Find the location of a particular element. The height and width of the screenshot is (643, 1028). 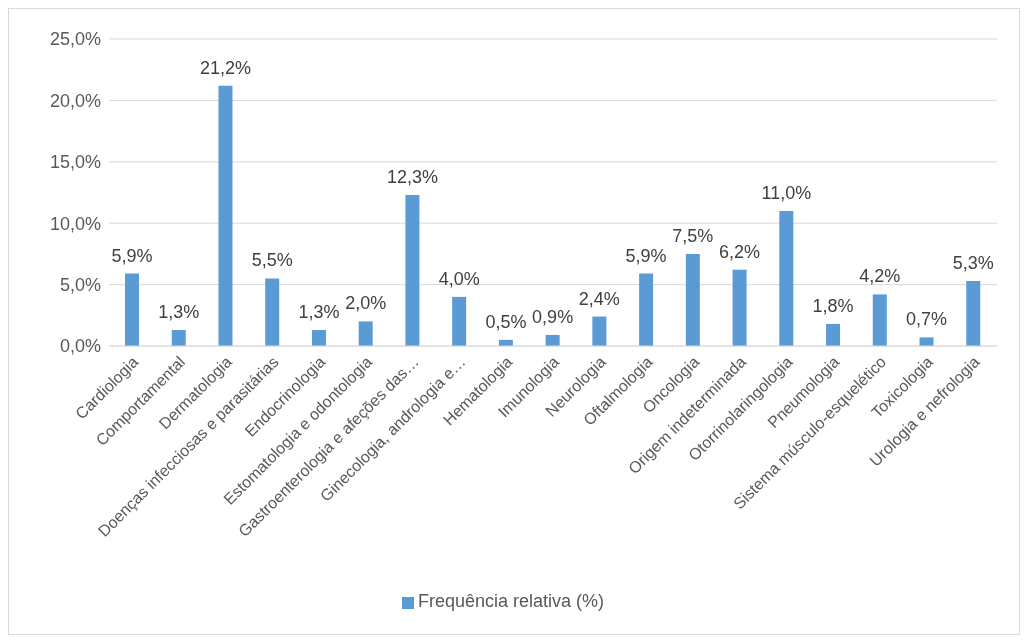

data-label: 5,5% is located at coordinates (272, 260).